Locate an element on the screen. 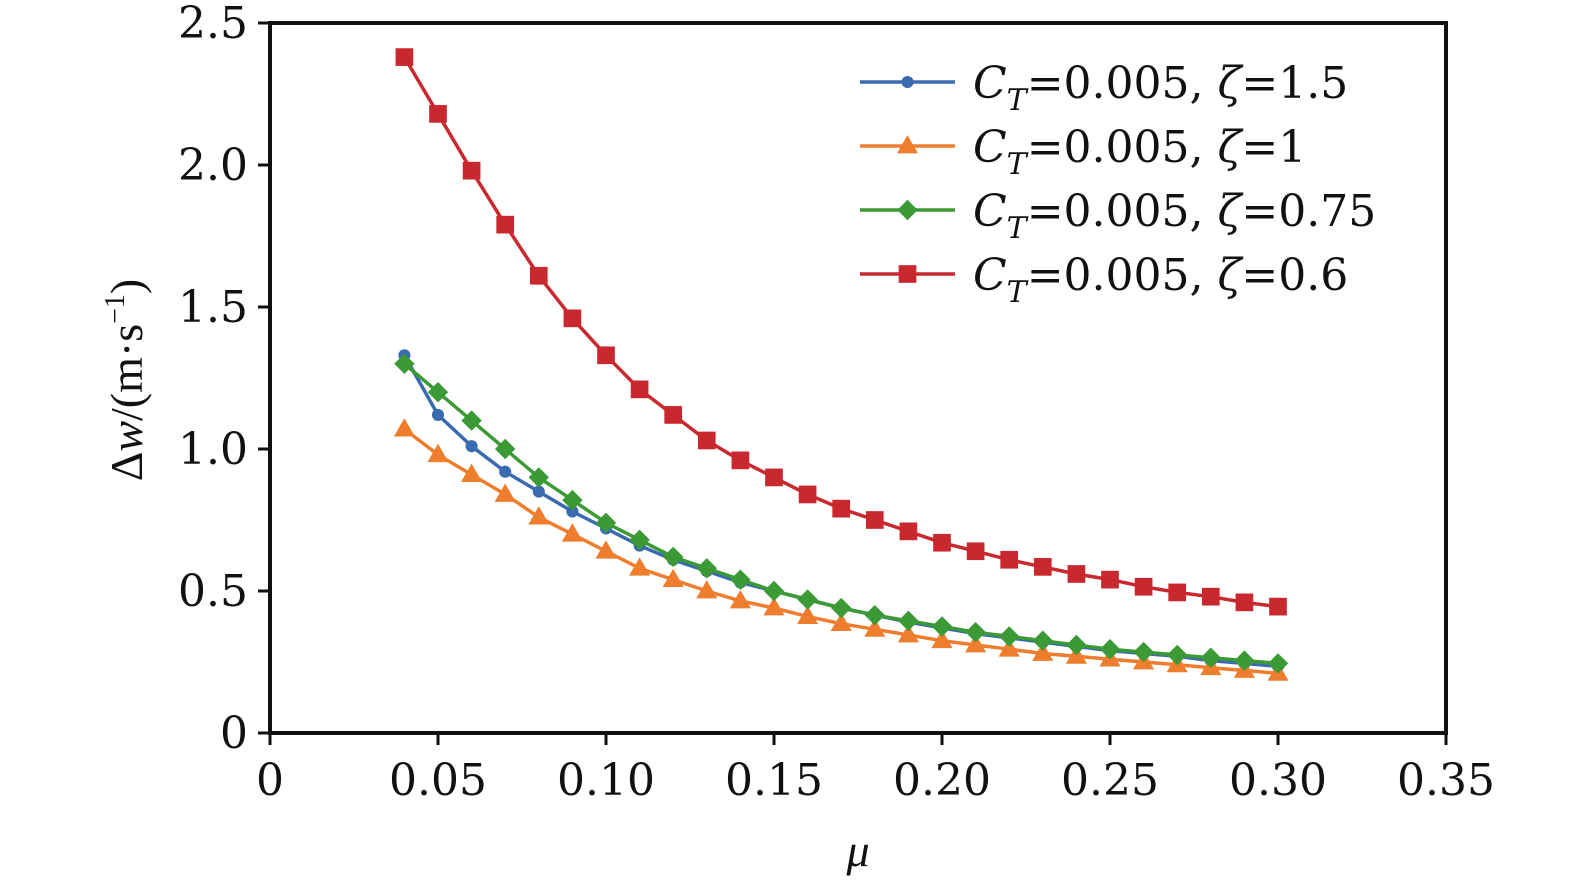 This screenshot has height=883, width=1575. legend-label-end: =1.5 is located at coordinates (1294, 83).